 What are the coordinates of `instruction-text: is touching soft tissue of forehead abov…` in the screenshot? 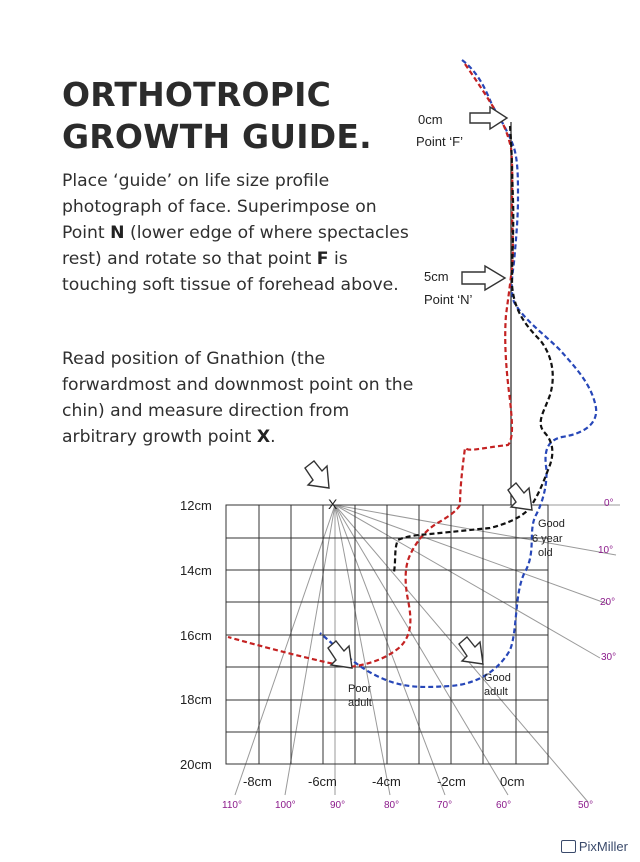 It's located at (230, 272).